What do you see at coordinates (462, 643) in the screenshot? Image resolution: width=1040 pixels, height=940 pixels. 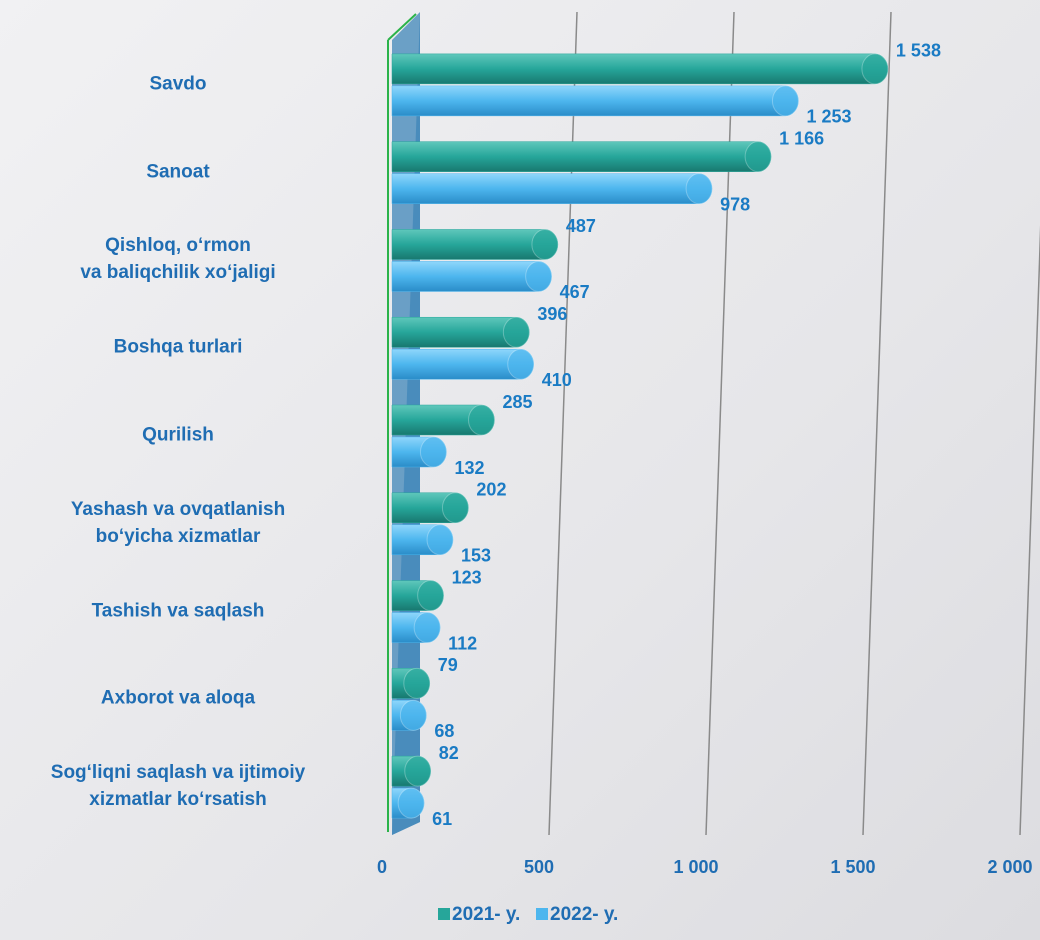 I see `value-label: 112` at bounding box center [462, 643].